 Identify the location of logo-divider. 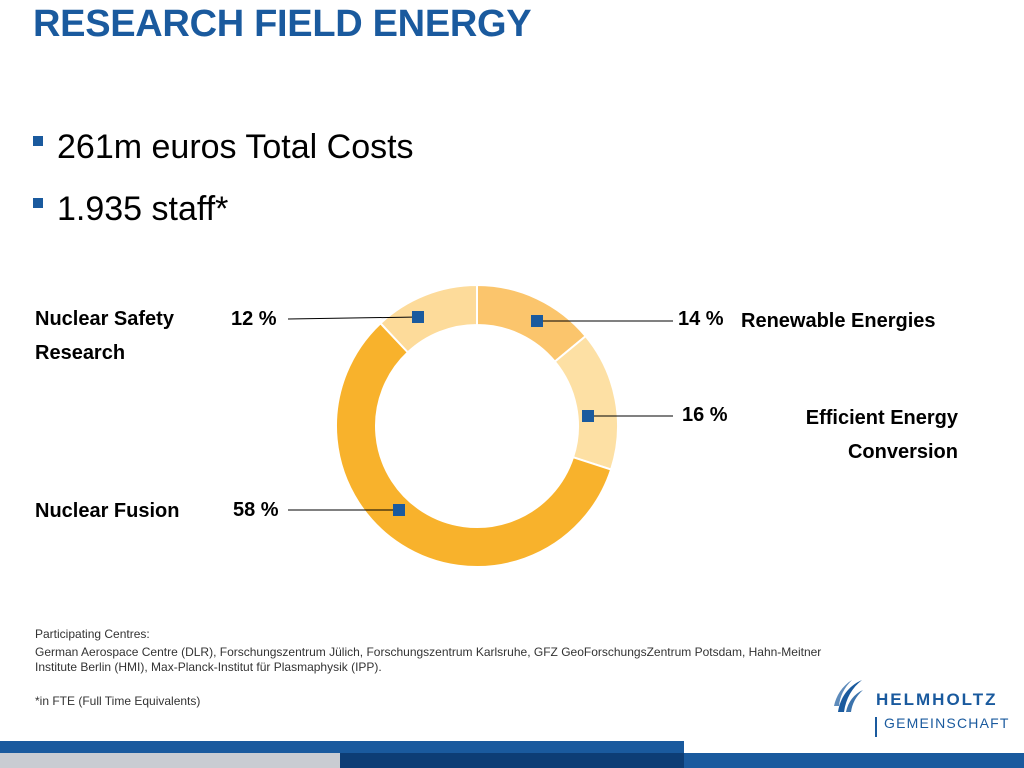
(876, 727).